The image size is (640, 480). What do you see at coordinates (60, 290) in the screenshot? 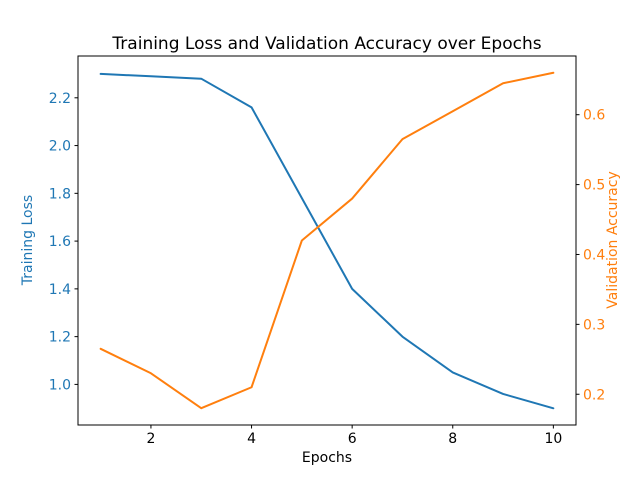
I see `left-tick-label: 1.4` at bounding box center [60, 290].